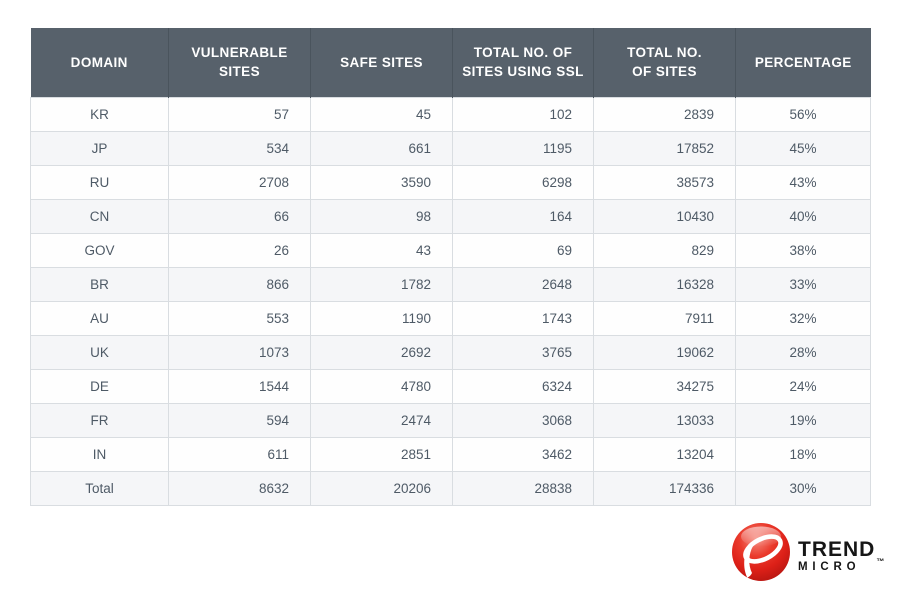 The image size is (900, 594). What do you see at coordinates (381, 488) in the screenshot?
I see `value-cell: 20206` at bounding box center [381, 488].